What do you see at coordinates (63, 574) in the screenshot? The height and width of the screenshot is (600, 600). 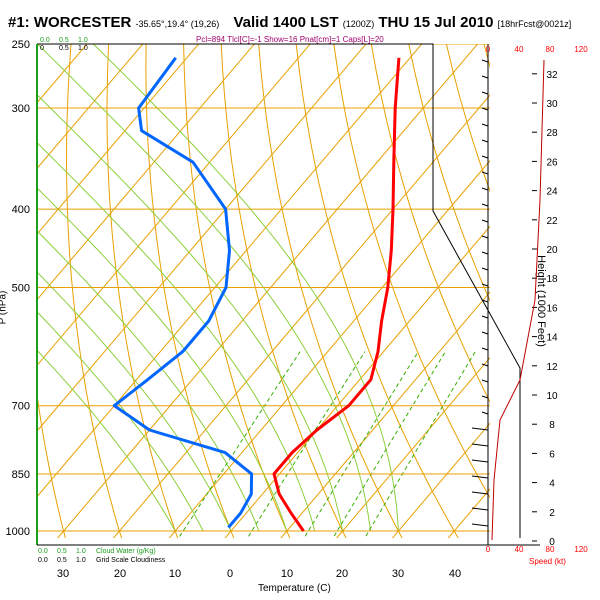 I see `temperature-tick-label: 30` at bounding box center [63, 574].